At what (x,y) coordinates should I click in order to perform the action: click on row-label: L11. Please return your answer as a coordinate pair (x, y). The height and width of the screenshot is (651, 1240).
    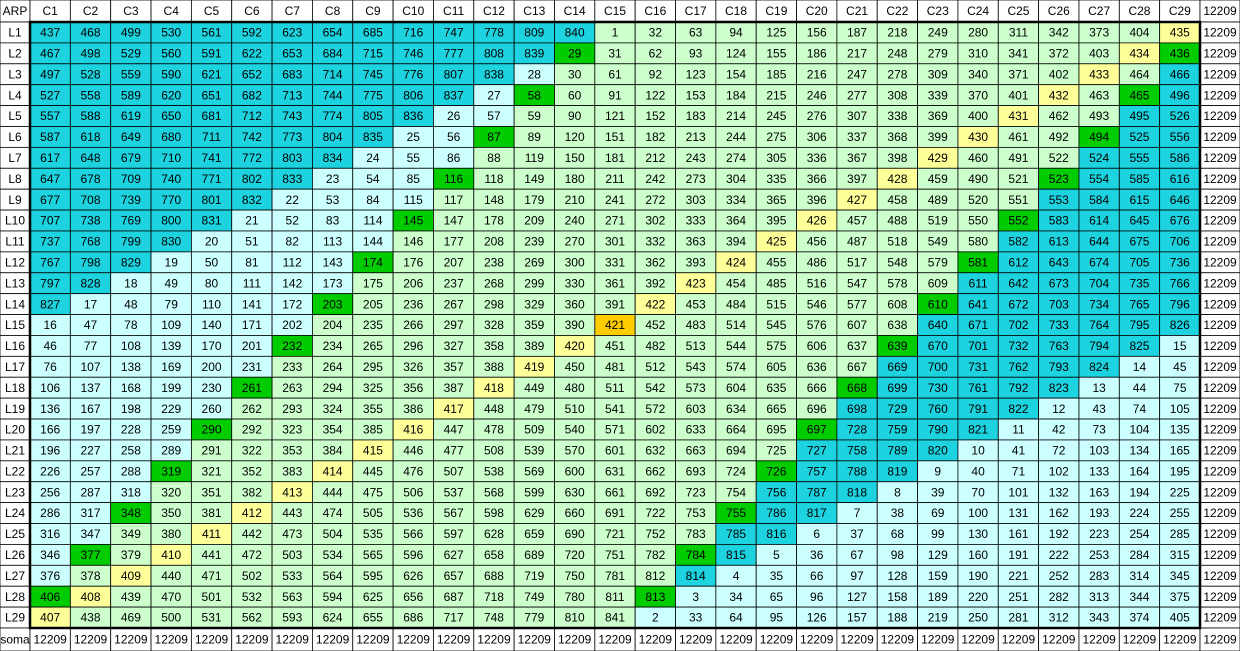
    Looking at the image, I should click on (14, 242).